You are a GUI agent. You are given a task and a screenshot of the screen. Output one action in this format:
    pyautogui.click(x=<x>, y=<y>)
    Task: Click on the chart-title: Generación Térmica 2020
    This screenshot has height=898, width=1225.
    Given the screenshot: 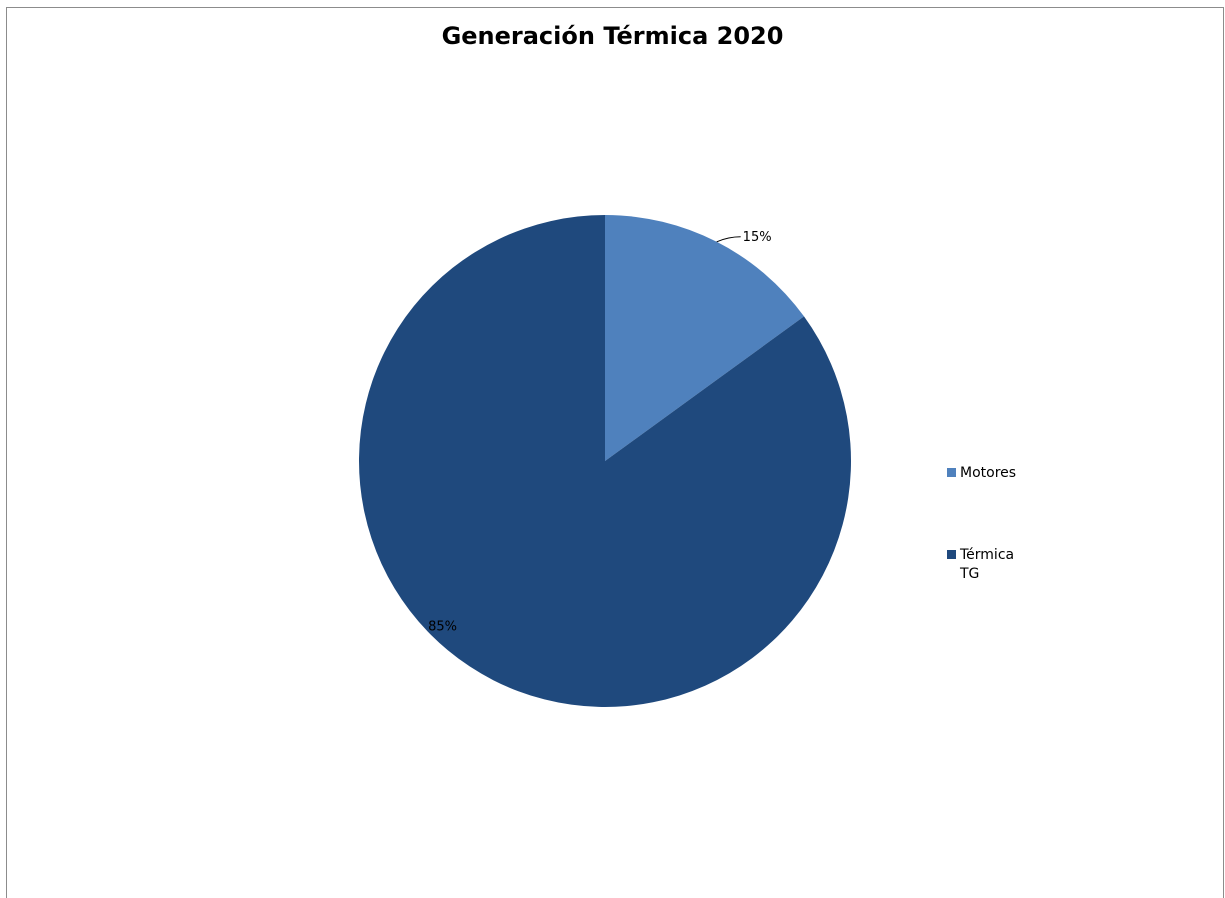 What is the action you would take?
    pyautogui.click(x=612, y=36)
    